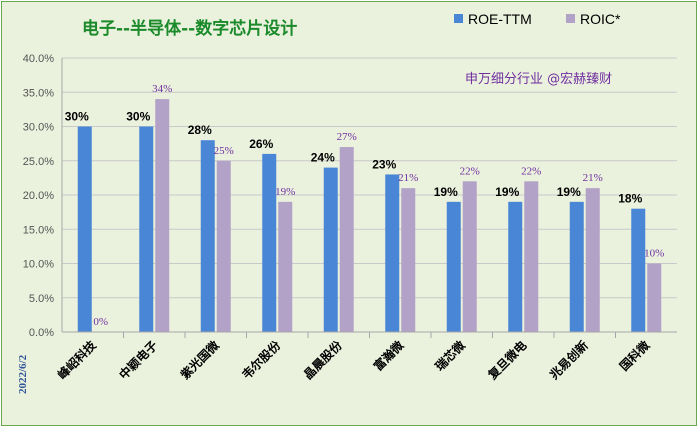  I want to click on y-tick-label: 0.0%, so click(41, 333).